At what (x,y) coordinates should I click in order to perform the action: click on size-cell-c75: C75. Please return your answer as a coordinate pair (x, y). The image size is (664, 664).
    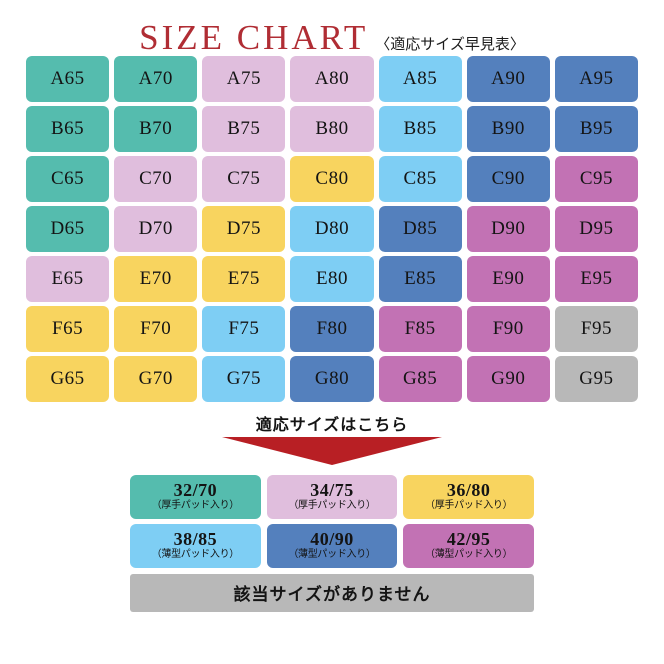
    Looking at the image, I should click on (244, 179).